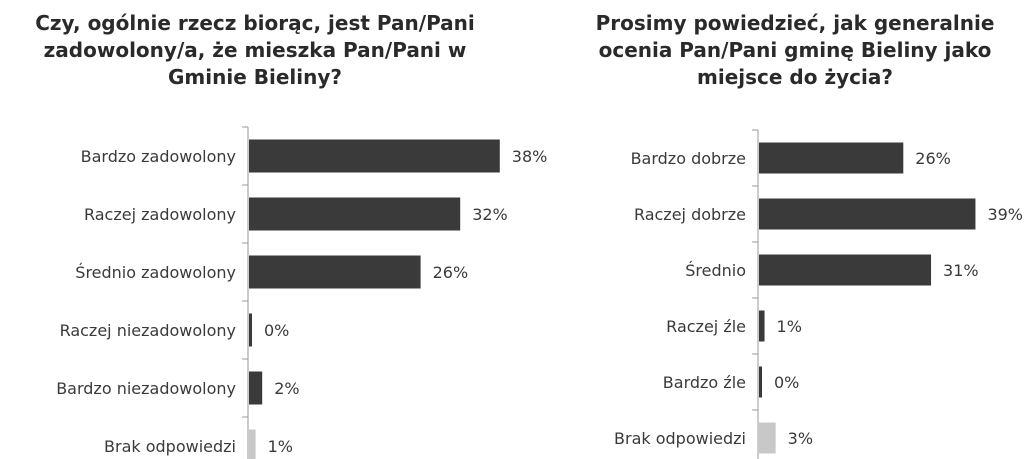  Describe the element at coordinates (160, 214) in the screenshot. I see `category-label: Raczej zadowolony` at that location.